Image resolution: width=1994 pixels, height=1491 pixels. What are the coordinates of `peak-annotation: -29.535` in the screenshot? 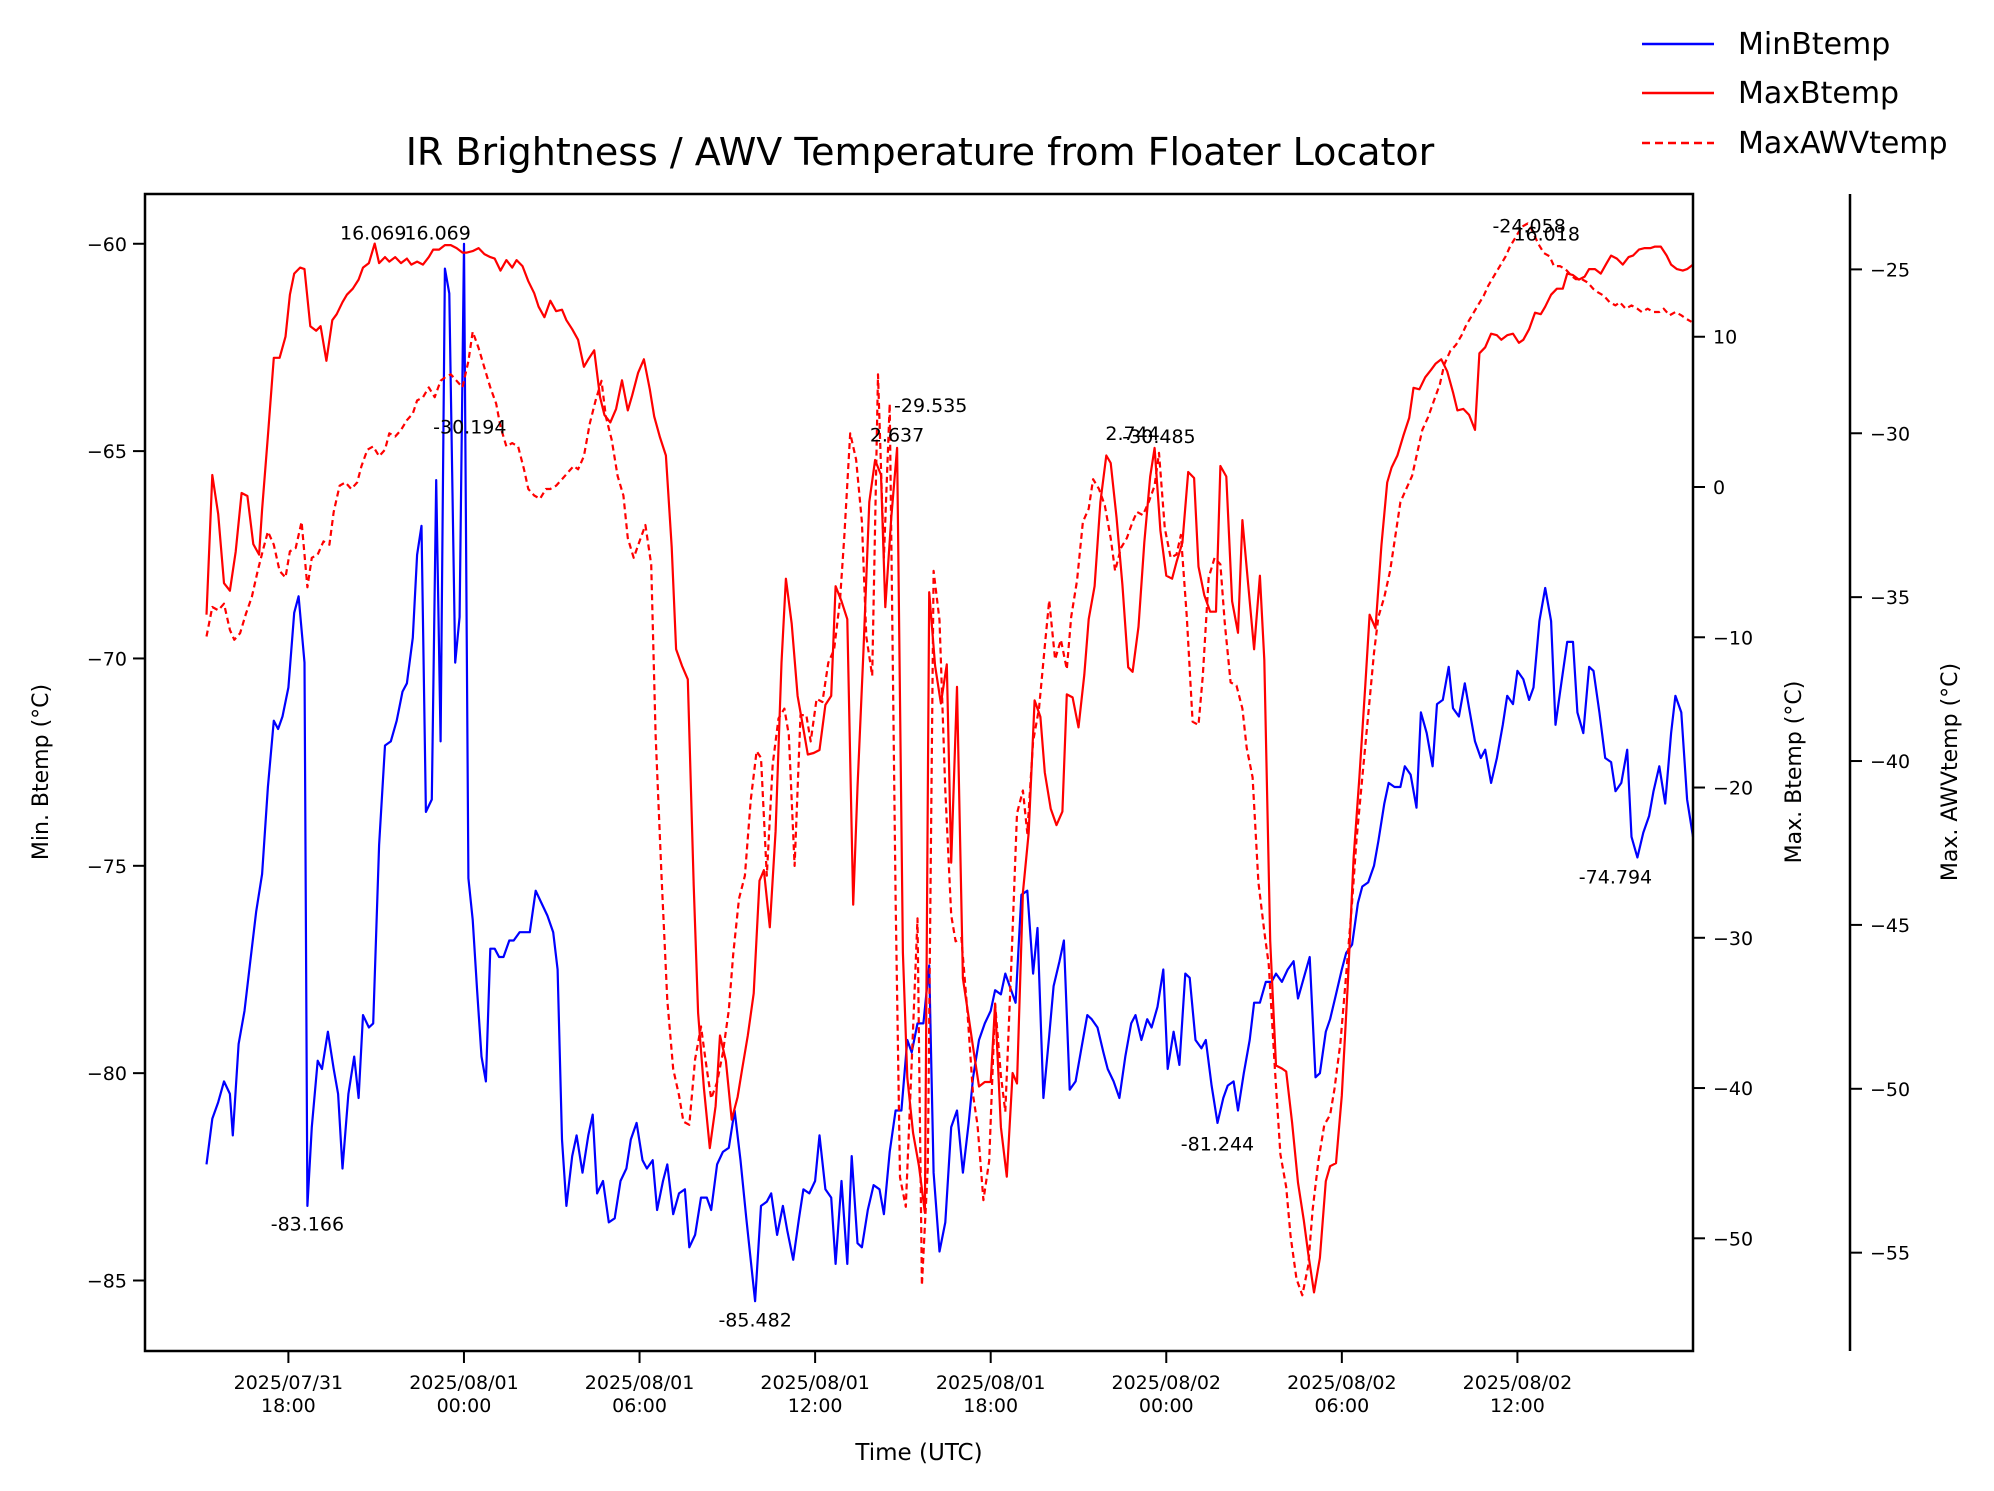 It's located at (930, 406).